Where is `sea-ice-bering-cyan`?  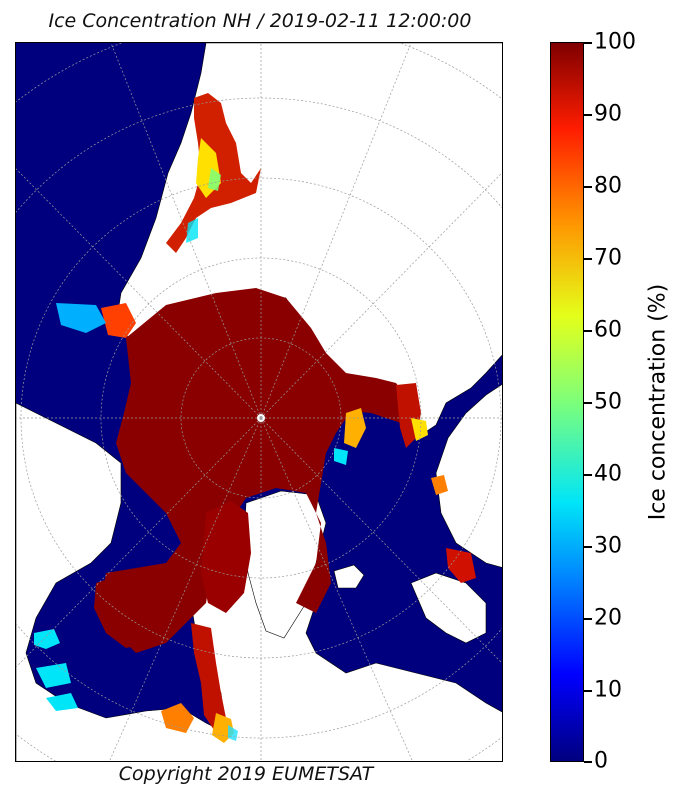 sea-ice-bering-cyan is located at coordinates (81, 318).